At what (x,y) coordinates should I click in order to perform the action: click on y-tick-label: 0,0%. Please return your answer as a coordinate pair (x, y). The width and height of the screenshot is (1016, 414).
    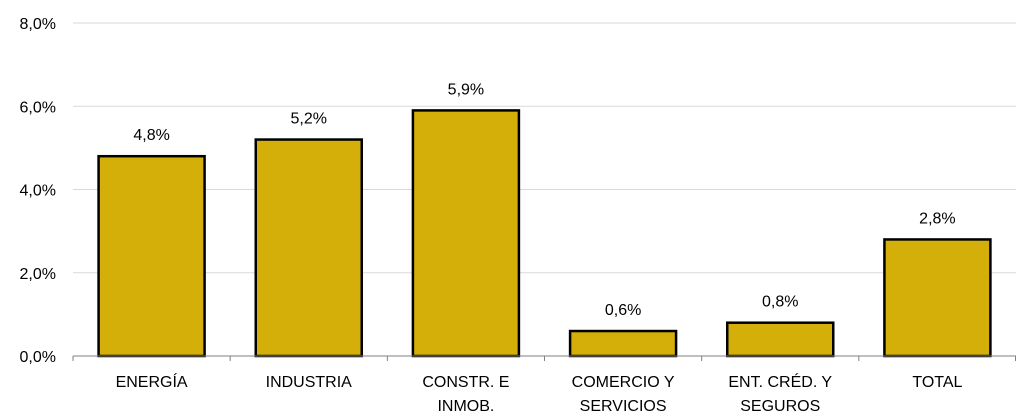
    Looking at the image, I should click on (38, 357).